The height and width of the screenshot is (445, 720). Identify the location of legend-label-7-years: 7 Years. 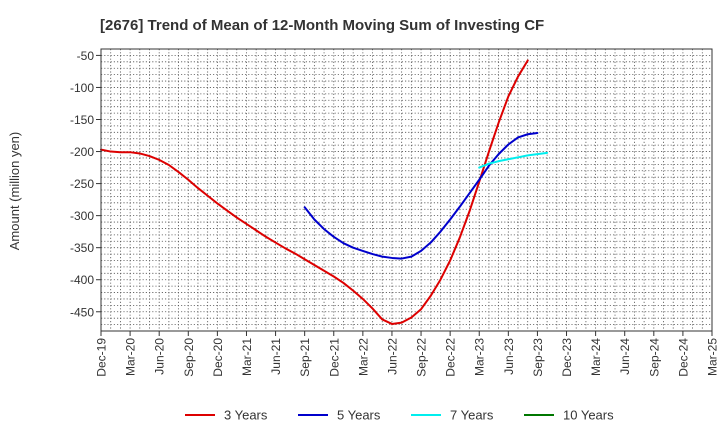
(472, 415).